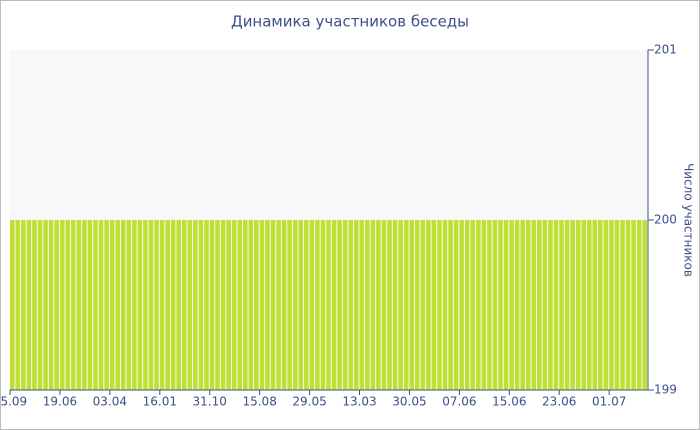 The width and height of the screenshot is (700, 430). What do you see at coordinates (350, 22) in the screenshot?
I see `chart-title: Динамика участников беседы` at bounding box center [350, 22].